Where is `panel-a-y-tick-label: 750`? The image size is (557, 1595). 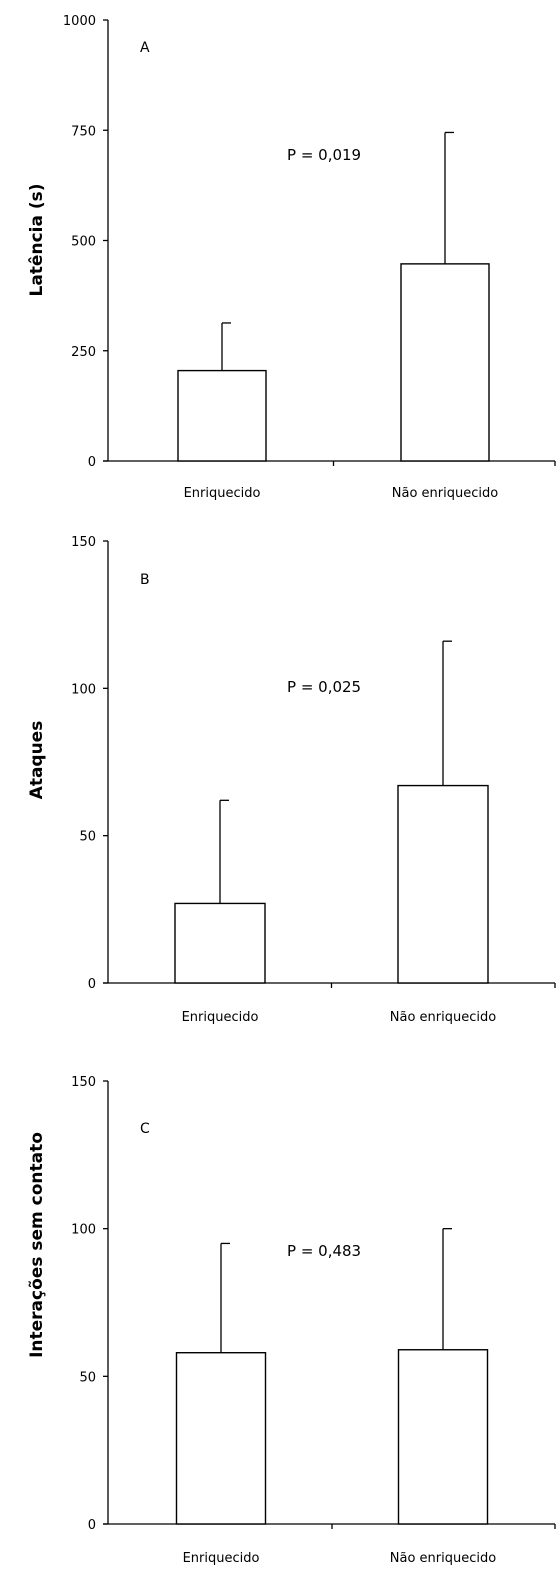 panel-a-y-tick-label: 750 is located at coordinates (83, 131).